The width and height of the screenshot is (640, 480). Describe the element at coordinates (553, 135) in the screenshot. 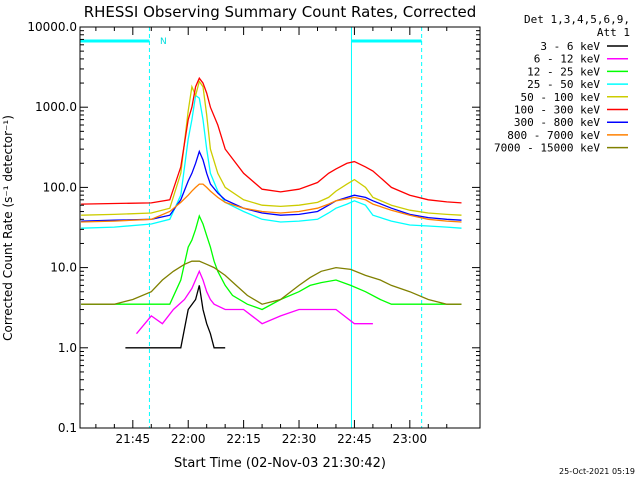

I see `legend-label-7: 800 - 7000 keV` at that location.